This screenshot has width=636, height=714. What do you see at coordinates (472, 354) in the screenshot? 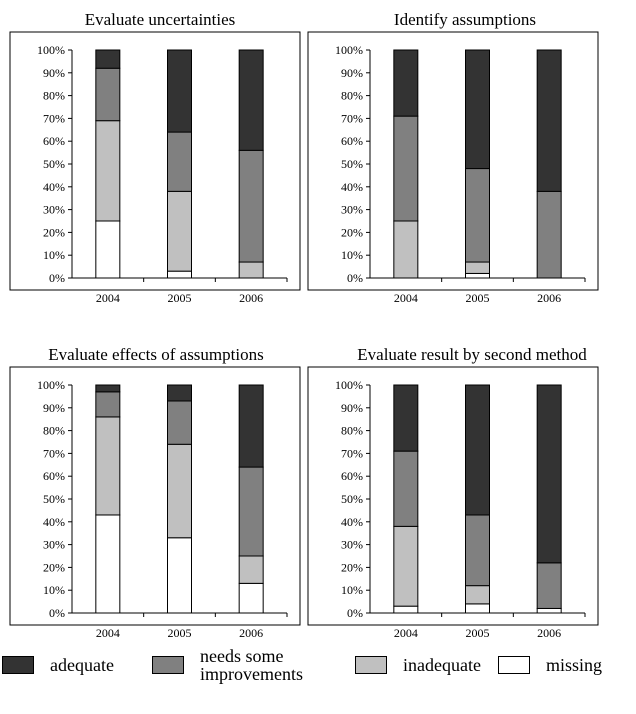
I see `chart-title: Evaluate result by second method` at bounding box center [472, 354].